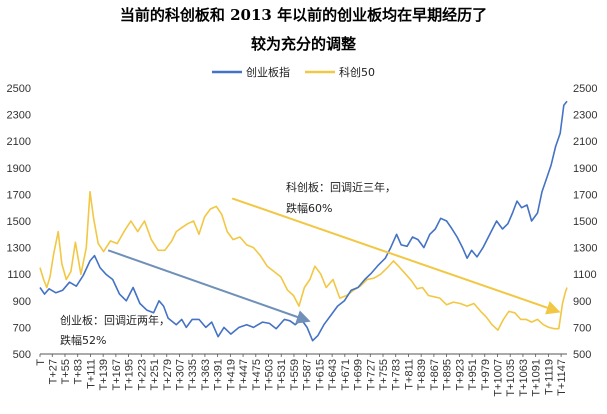 The width and height of the screenshot is (607, 414). I want to click on y-tick-label-right: 1500, so click(585, 222).